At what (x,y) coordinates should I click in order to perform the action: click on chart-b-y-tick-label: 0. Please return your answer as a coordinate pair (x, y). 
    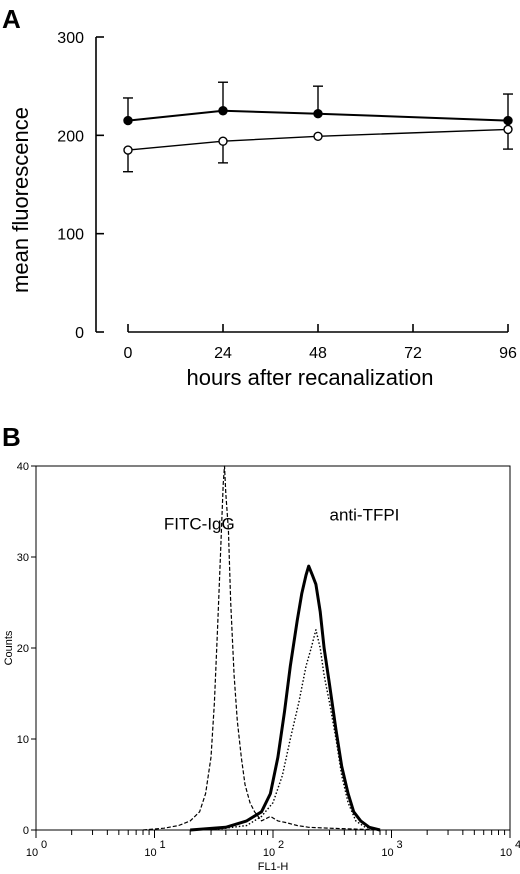
    Looking at the image, I should click on (26, 831).